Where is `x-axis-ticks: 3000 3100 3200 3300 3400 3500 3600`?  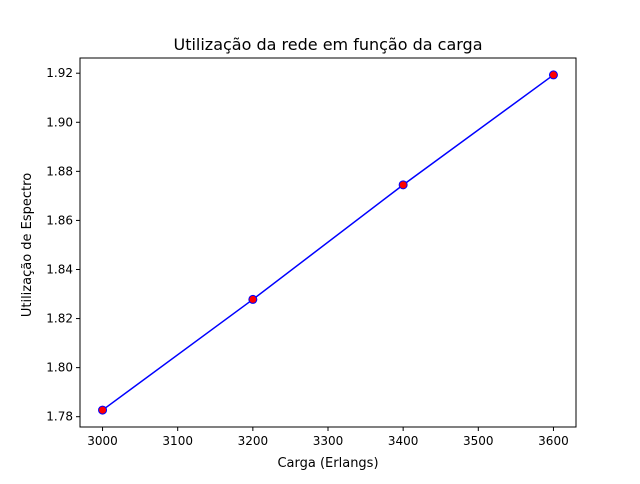
x-axis-ticks: 3000 3100 3200 3300 3400 3500 3600 is located at coordinates (328, 437).